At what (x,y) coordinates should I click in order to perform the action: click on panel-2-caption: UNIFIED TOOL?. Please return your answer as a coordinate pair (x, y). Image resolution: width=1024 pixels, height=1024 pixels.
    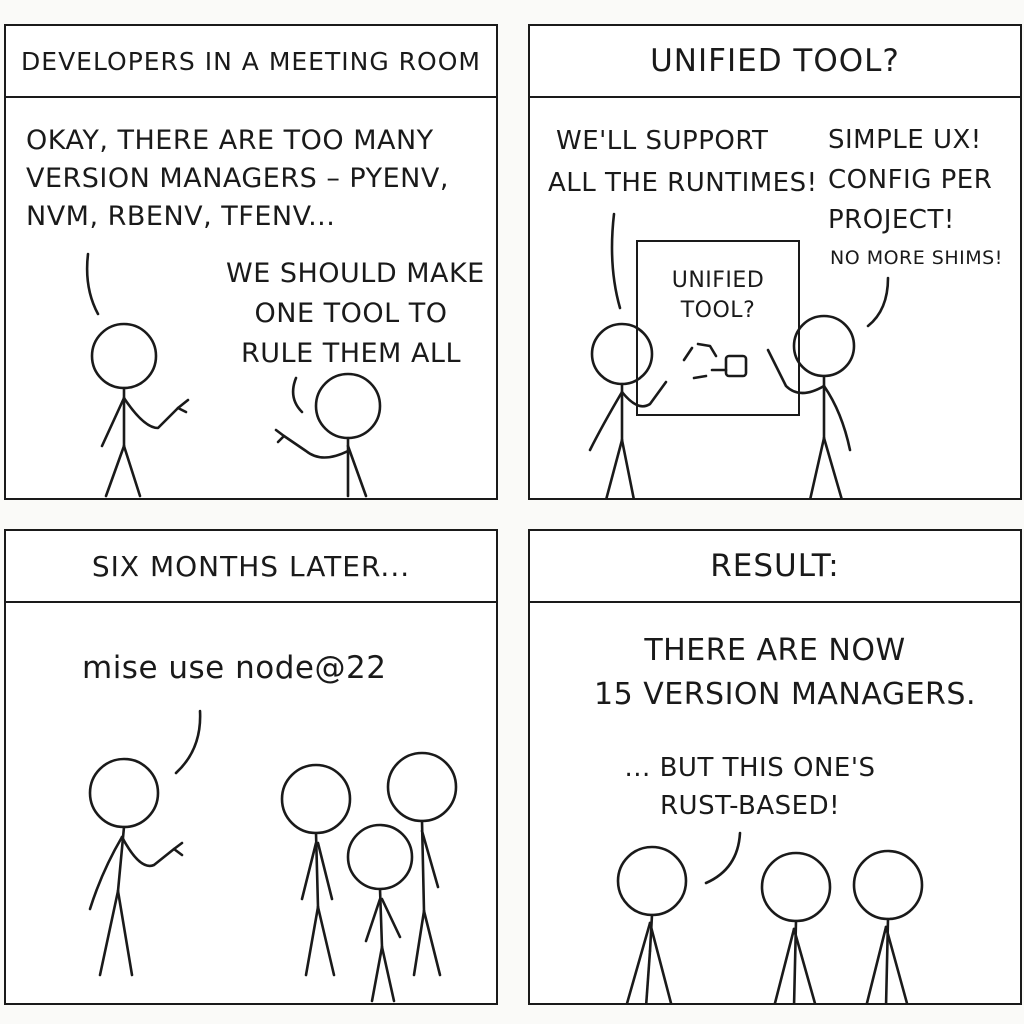
    Looking at the image, I should click on (775, 62).